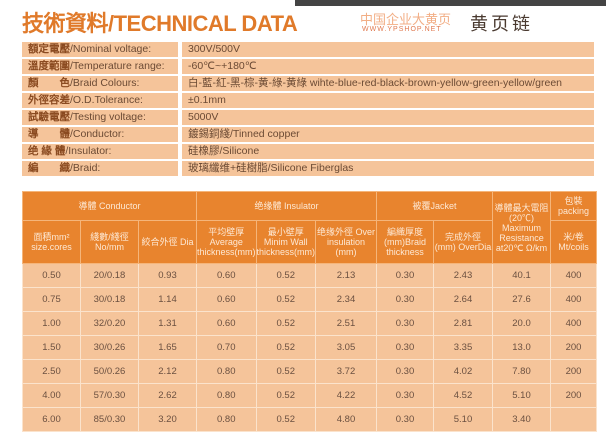 The width and height of the screenshot is (606, 433). What do you see at coordinates (346, 371) in the screenshot?
I see `table-cell: 3.72` at bounding box center [346, 371].